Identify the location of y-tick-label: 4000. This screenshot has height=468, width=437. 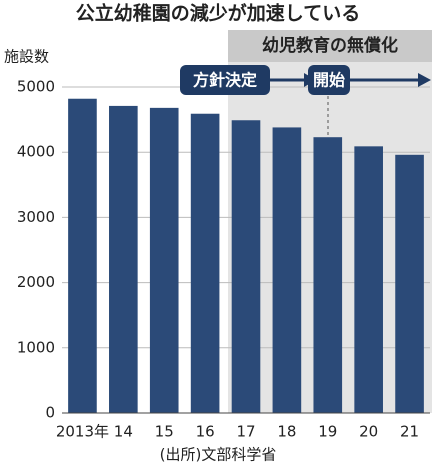
(36, 152).